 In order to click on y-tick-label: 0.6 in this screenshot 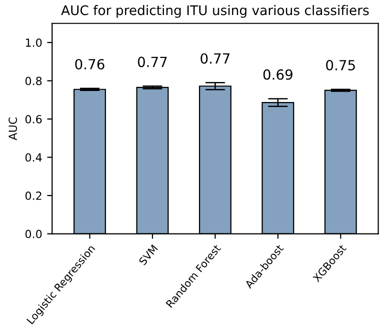, I will do `click(33, 119)`.